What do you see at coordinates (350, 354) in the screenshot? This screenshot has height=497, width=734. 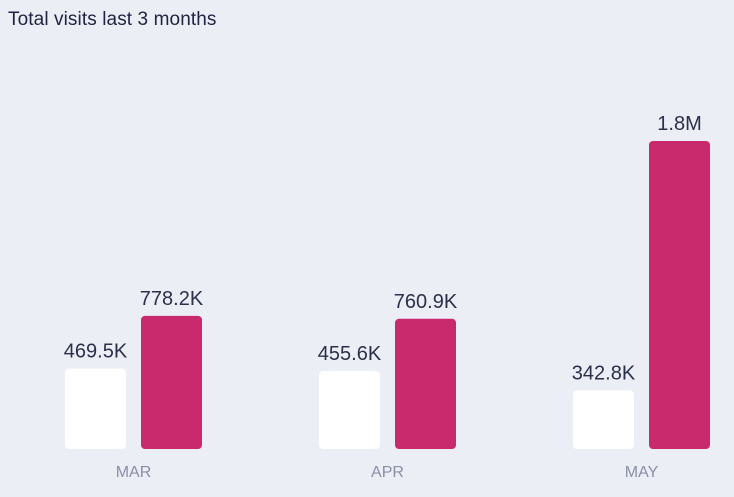 I see `data-label-apr-series-1: 455.6K` at bounding box center [350, 354].